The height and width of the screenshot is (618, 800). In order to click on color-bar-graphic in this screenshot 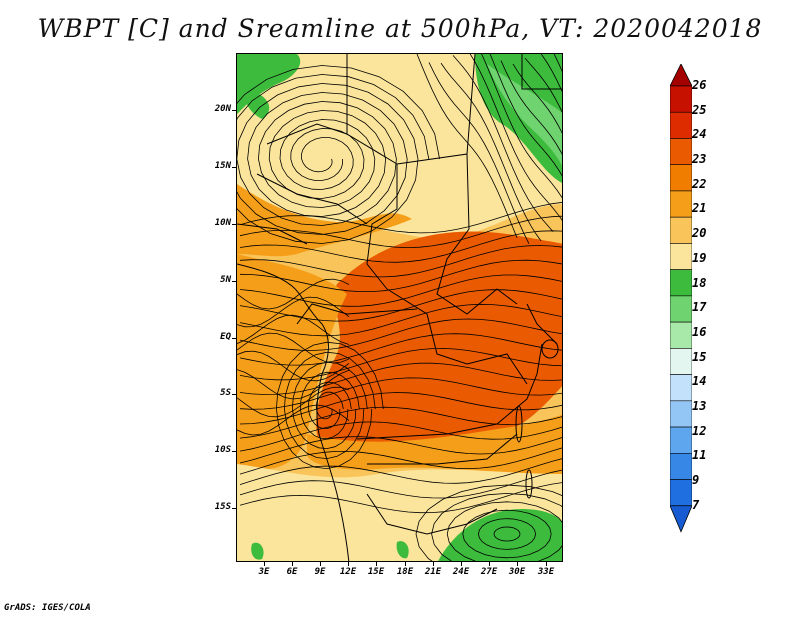, I will do `click(681, 298)`.